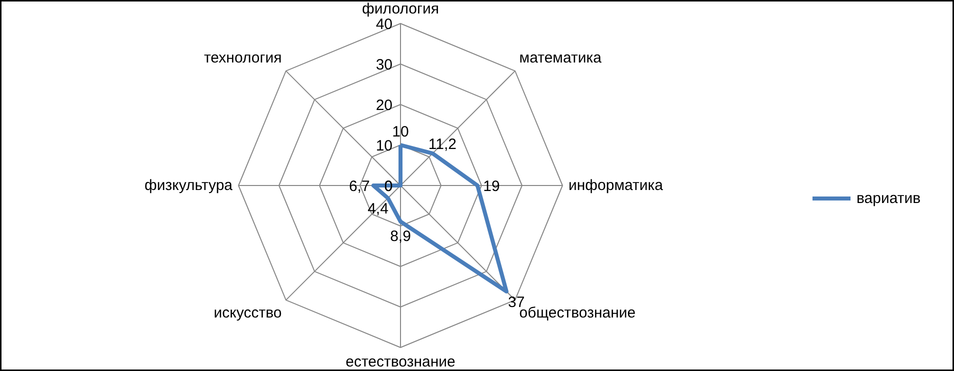  I want to click on spoke-label: физкультура, so click(189, 185).